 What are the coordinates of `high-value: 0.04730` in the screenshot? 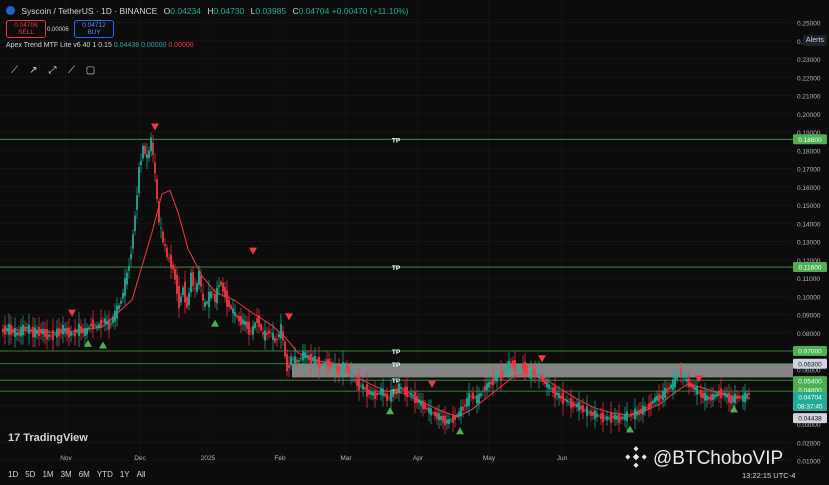 It's located at (229, 11).